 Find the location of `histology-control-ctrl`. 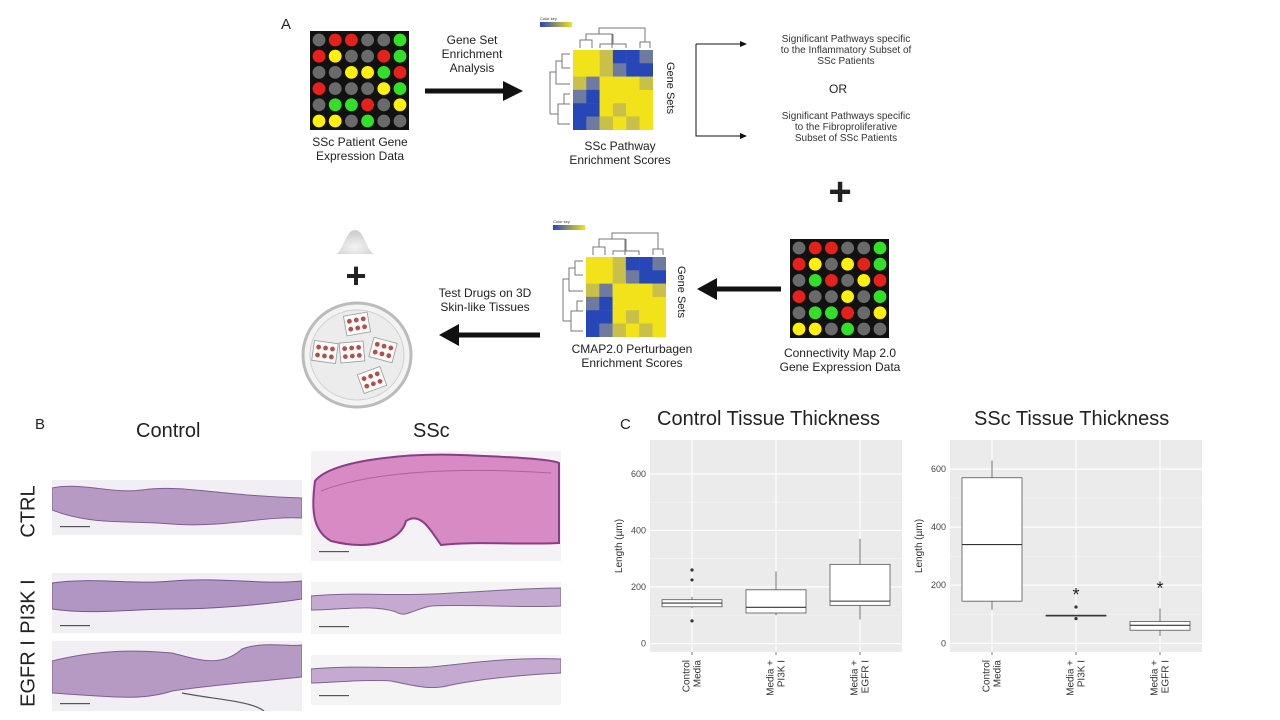

histology-control-ctrl is located at coordinates (177, 507).